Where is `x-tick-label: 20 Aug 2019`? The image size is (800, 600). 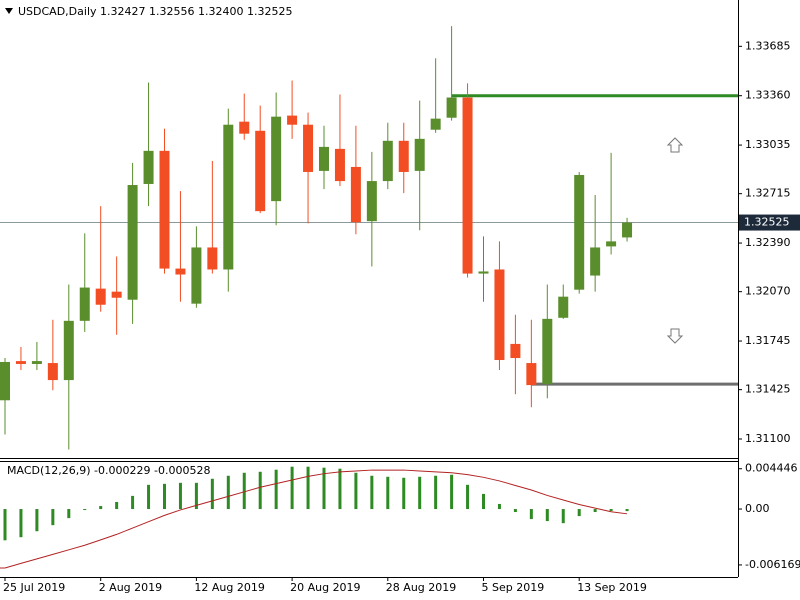
x-tick-label: 20 Aug 2019 is located at coordinates (325, 587).